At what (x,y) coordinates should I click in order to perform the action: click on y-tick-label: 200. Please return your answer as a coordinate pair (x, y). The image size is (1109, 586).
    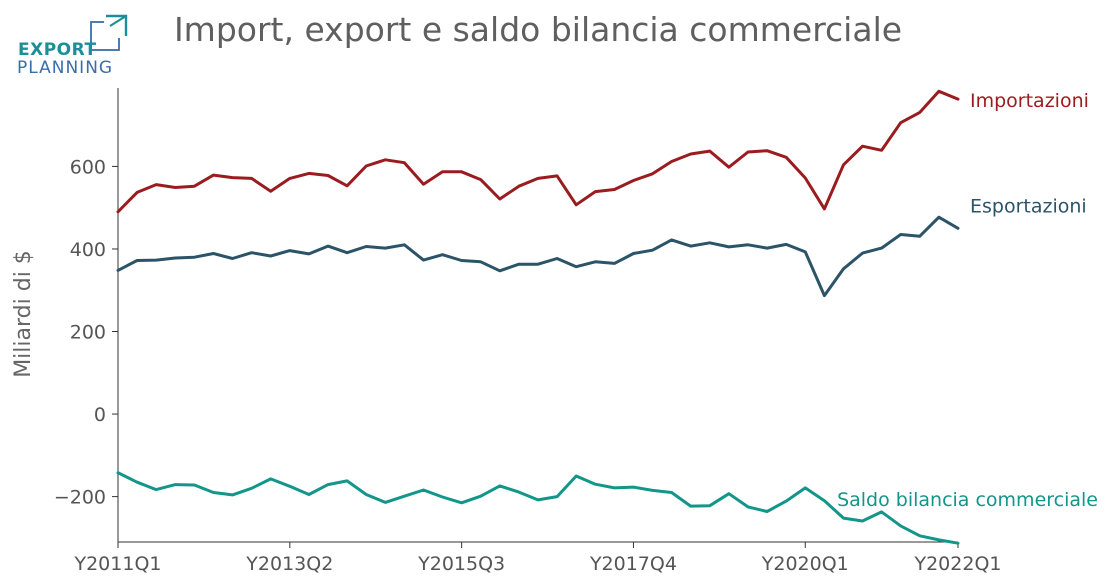
    Looking at the image, I should click on (88, 333).